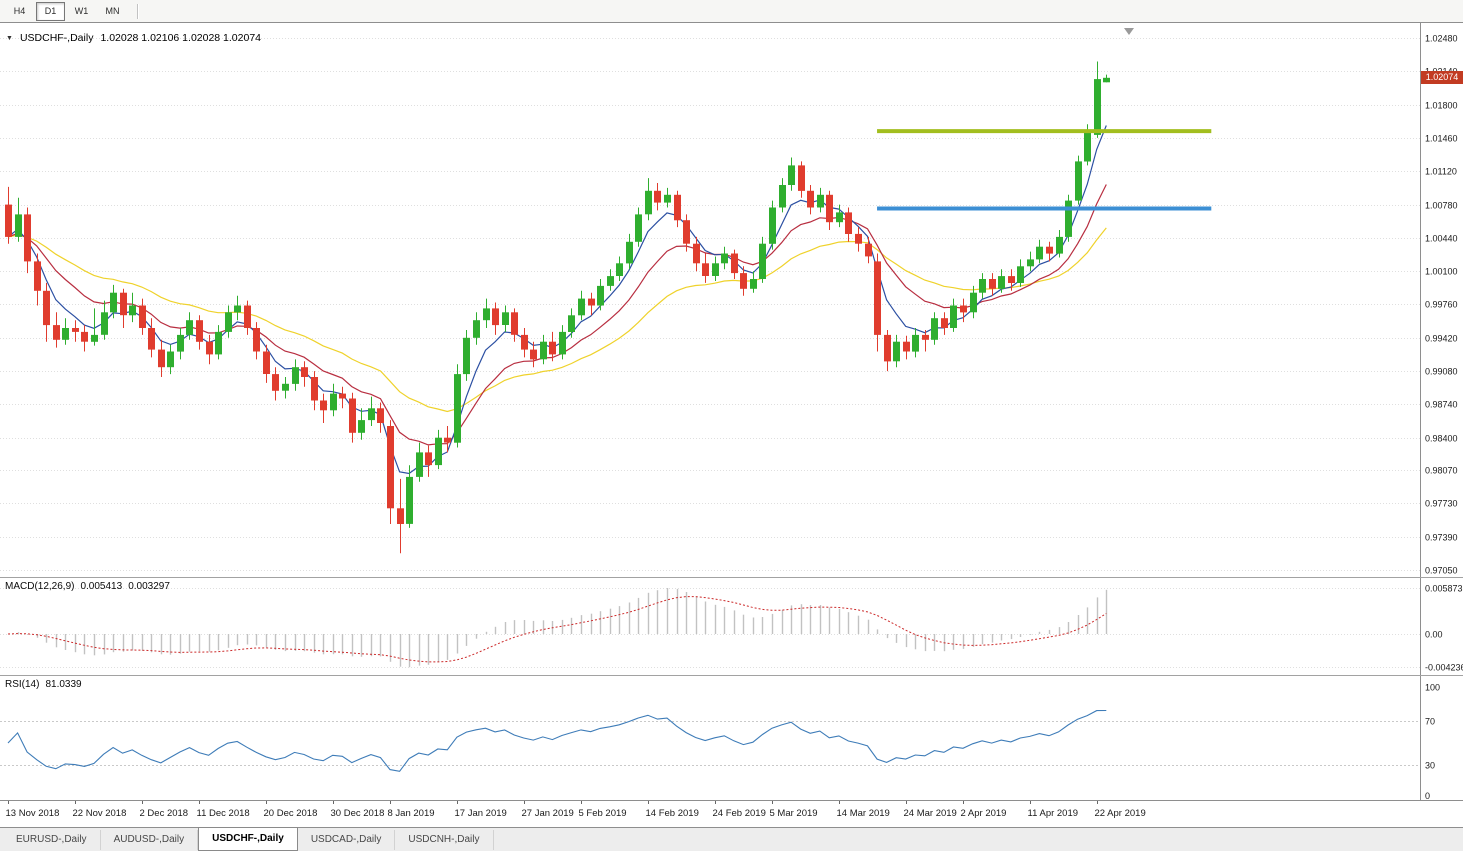 This screenshot has height=851, width=1463. Describe the element at coordinates (411, 813) in the screenshot. I see `date-label: 8 Jan 2019` at that location.